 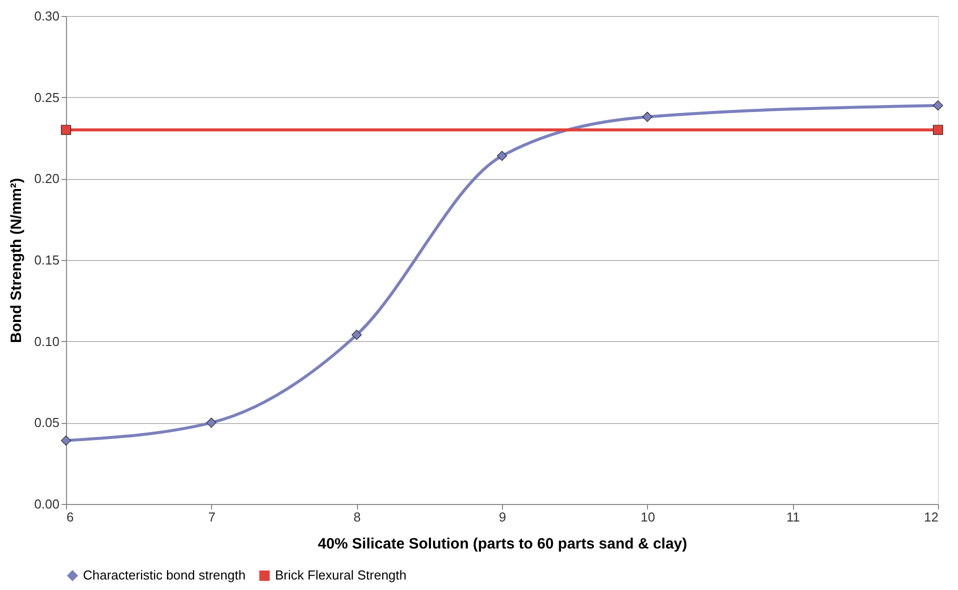 What do you see at coordinates (47, 260) in the screenshot?
I see `y-tick-label: 0.15` at bounding box center [47, 260].